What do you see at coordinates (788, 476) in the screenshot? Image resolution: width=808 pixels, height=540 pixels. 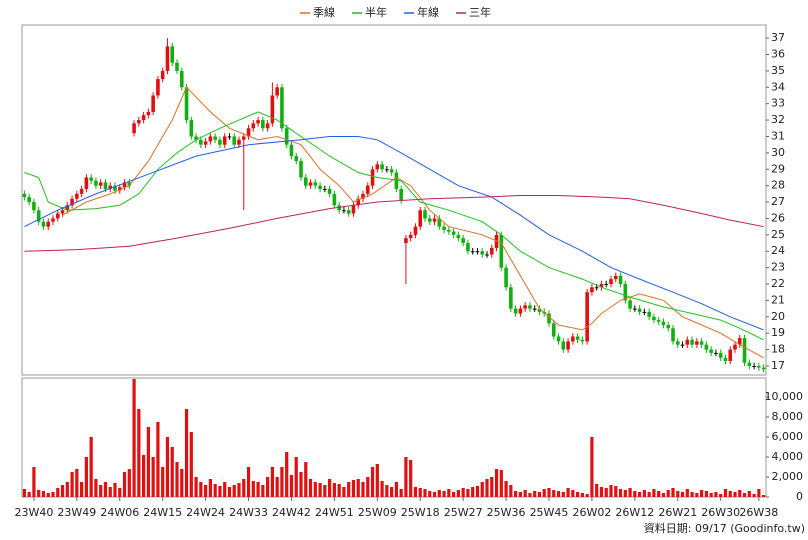 I see `y-tick-label: 2,000` at bounding box center [788, 476].